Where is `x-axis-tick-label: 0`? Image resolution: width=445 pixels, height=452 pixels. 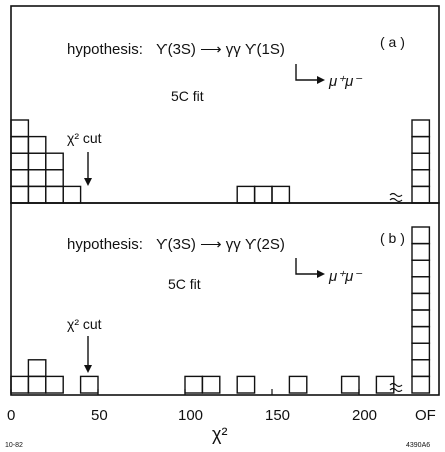 x-axis-tick-label: 0 is located at coordinates (11, 415).